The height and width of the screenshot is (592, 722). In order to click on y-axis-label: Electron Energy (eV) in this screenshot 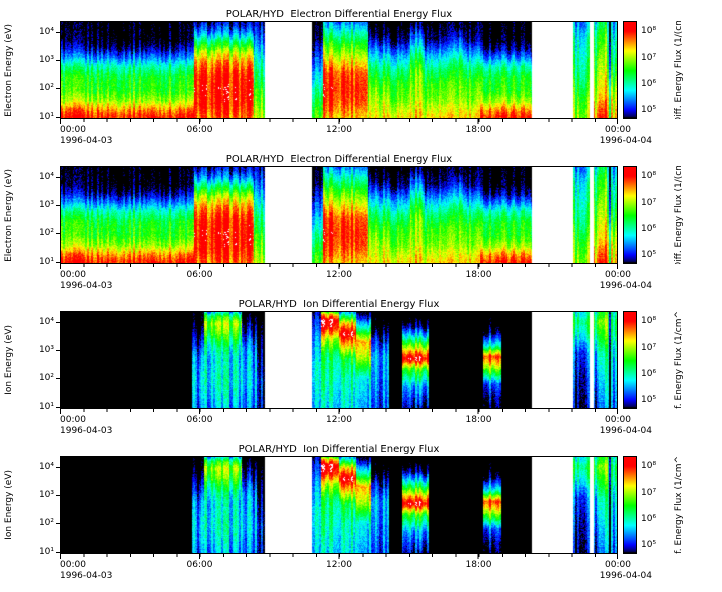, I will do `click(9, 70)`.